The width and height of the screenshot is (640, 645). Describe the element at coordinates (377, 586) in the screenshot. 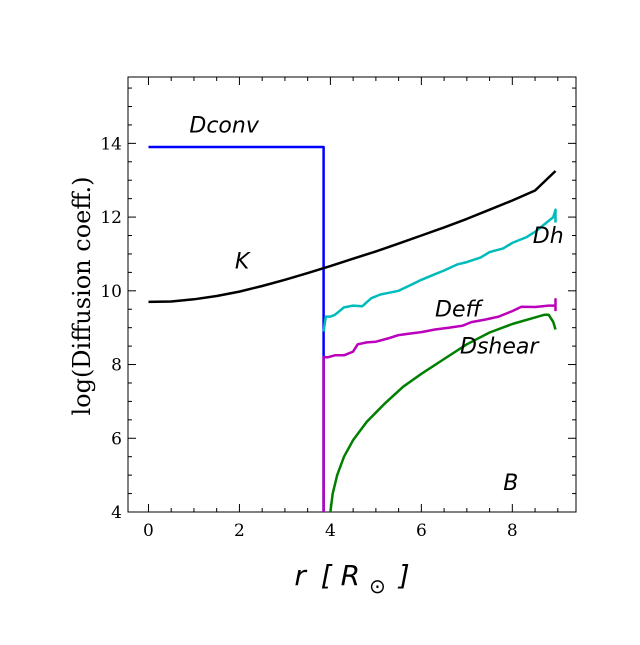

I see `x-axis-label-sub: ⊙` at that location.